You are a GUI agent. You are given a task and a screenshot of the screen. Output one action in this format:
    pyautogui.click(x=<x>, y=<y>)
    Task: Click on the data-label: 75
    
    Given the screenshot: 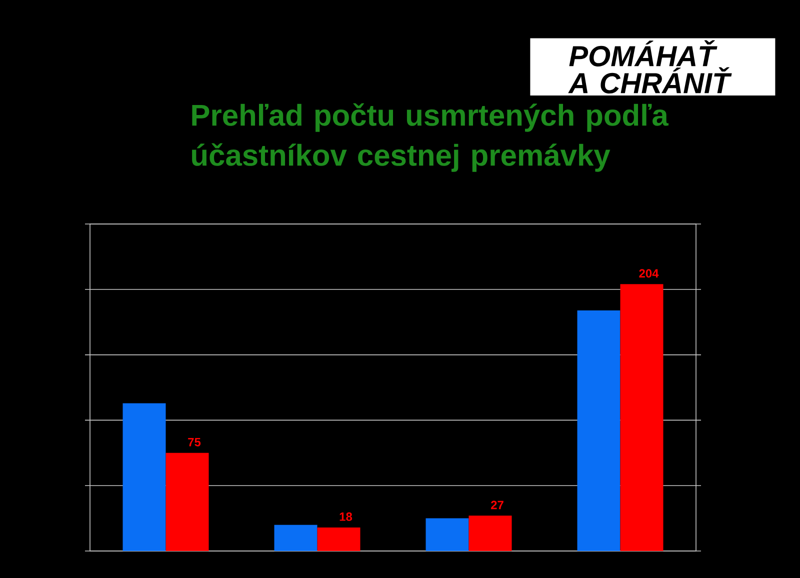 What is the action you would take?
    pyautogui.click(x=194, y=442)
    